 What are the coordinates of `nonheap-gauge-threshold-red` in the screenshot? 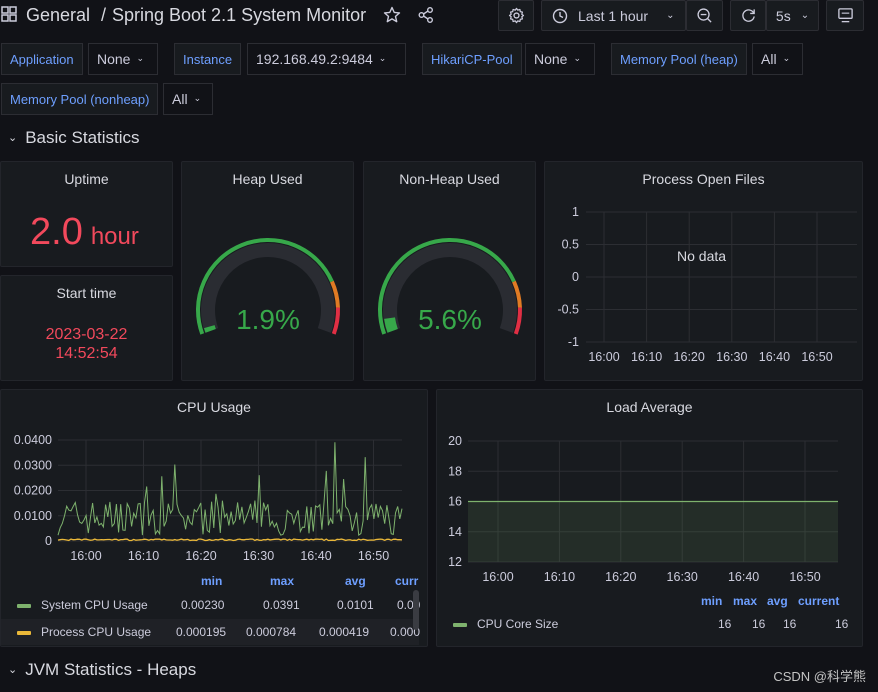 It's located at (517, 321).